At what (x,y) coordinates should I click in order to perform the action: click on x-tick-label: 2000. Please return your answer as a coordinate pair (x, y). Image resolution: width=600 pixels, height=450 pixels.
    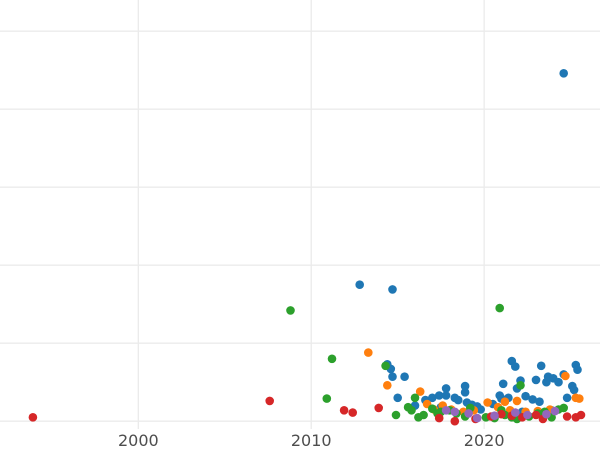
    Looking at the image, I should click on (138, 440).